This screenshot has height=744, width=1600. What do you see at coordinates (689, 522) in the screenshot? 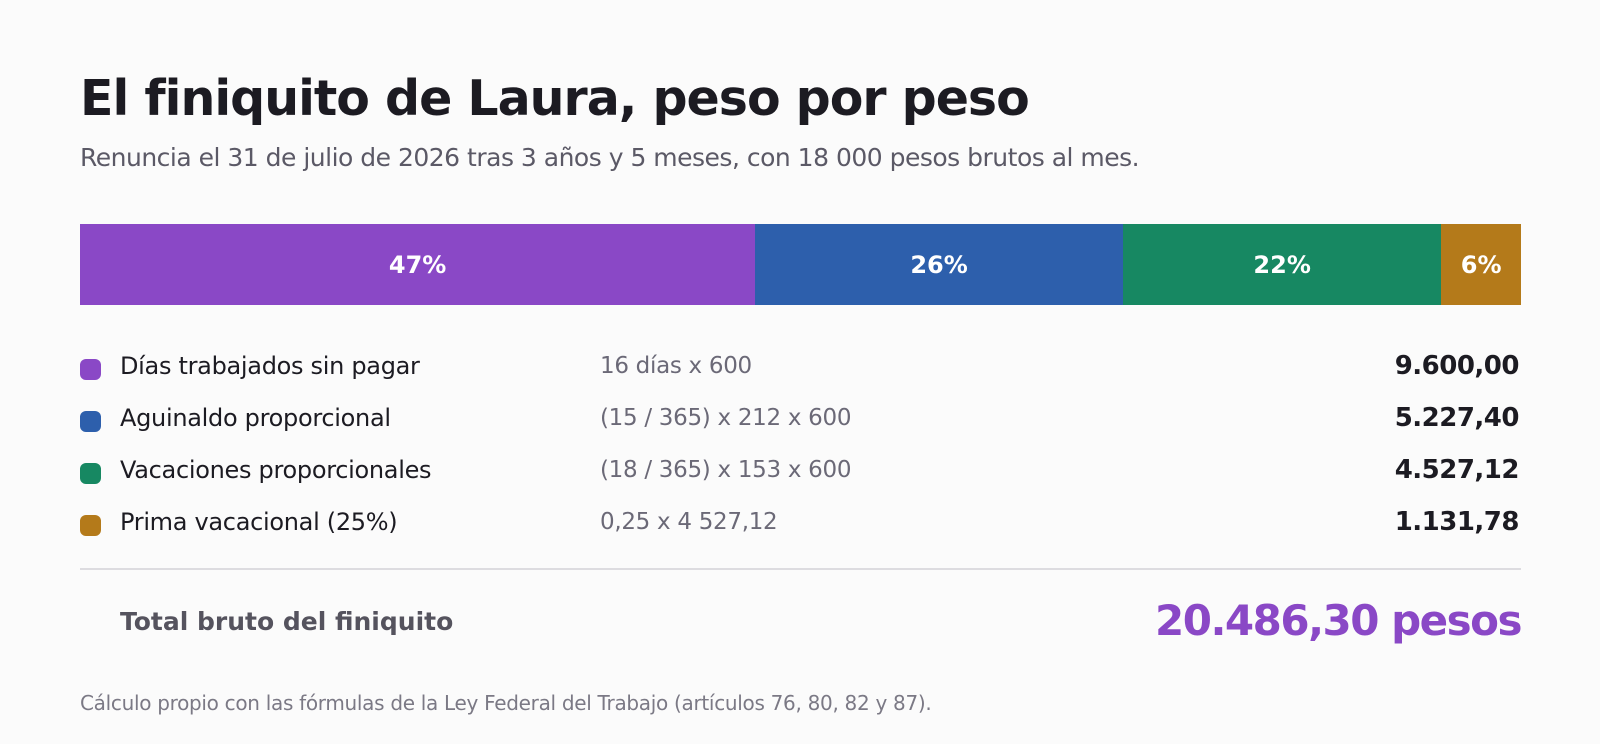
I see `breakdown-formula: 0,25 x 4 527,12` at bounding box center [689, 522].